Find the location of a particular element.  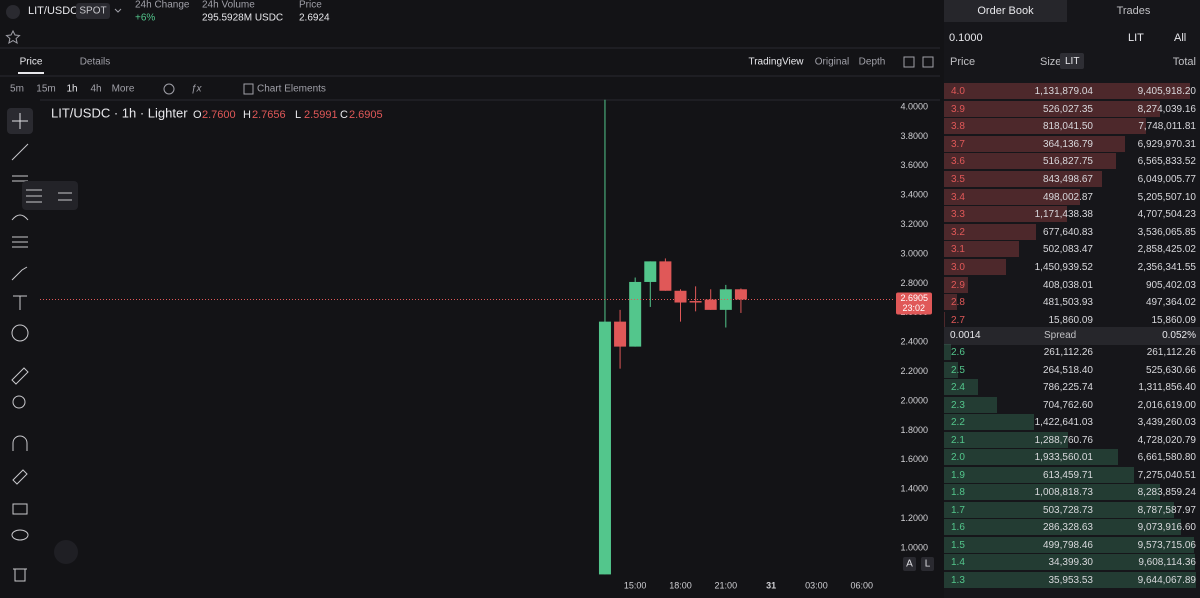

interval: 1h is located at coordinates (71, 89).